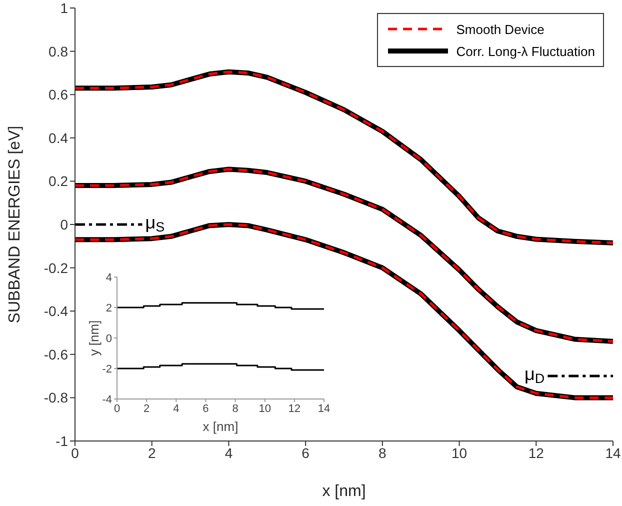 Image resolution: width=622 pixels, height=506 pixels. Describe the element at coordinates (58, 138) in the screenshot. I see `y-tick-label: 0.4` at that location.